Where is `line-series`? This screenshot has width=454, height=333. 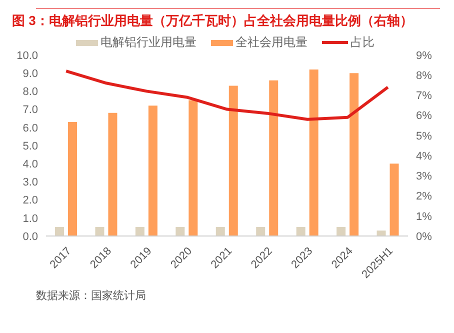 line-series is located at coordinates (227, 95).